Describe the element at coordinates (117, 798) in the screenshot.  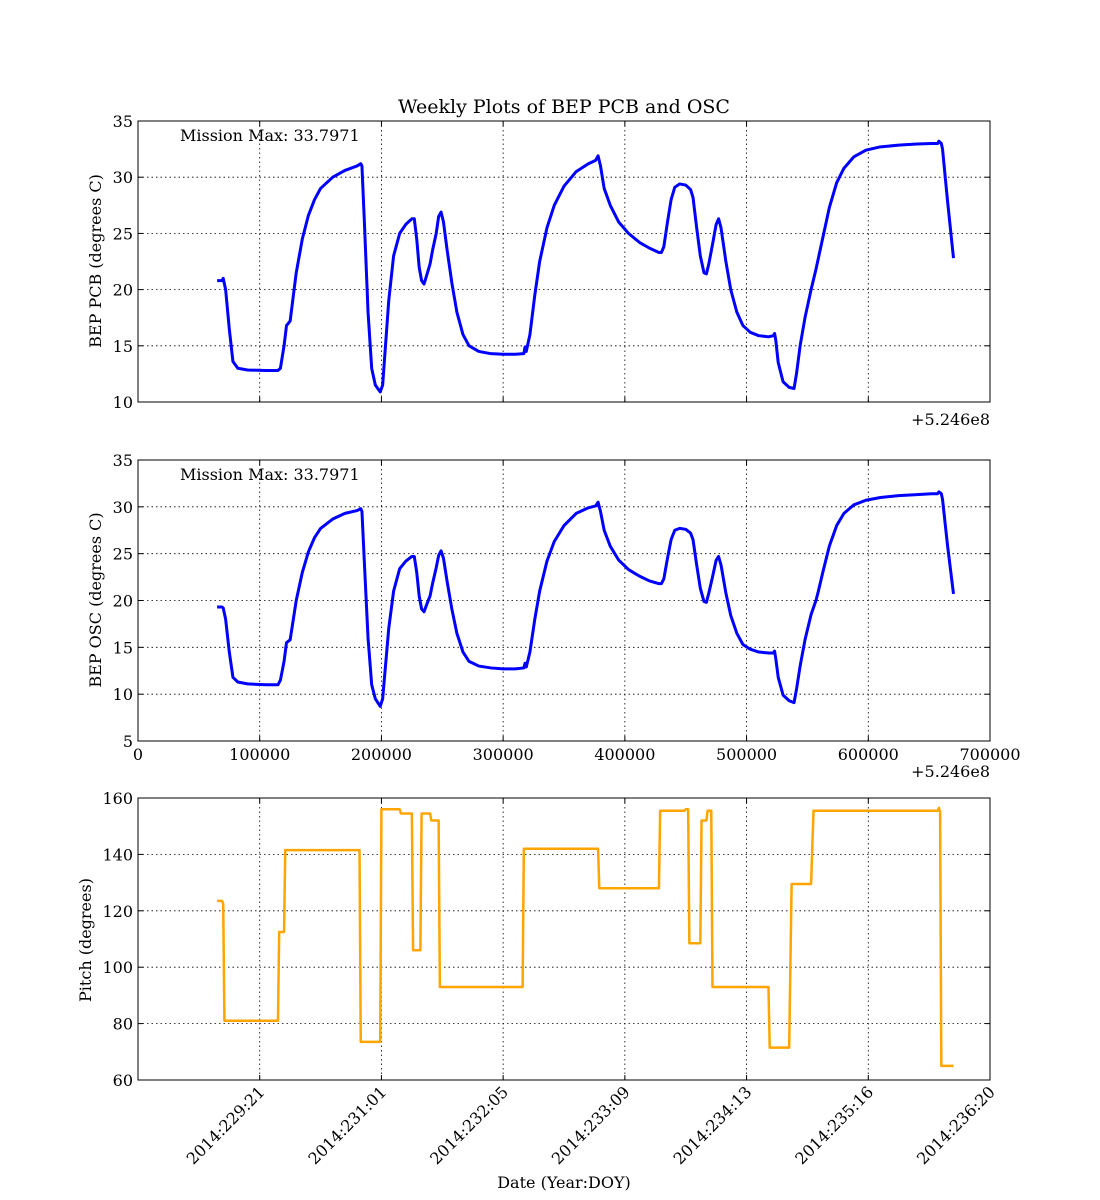
I see `pitch-y-tick-label: 160` at that location.